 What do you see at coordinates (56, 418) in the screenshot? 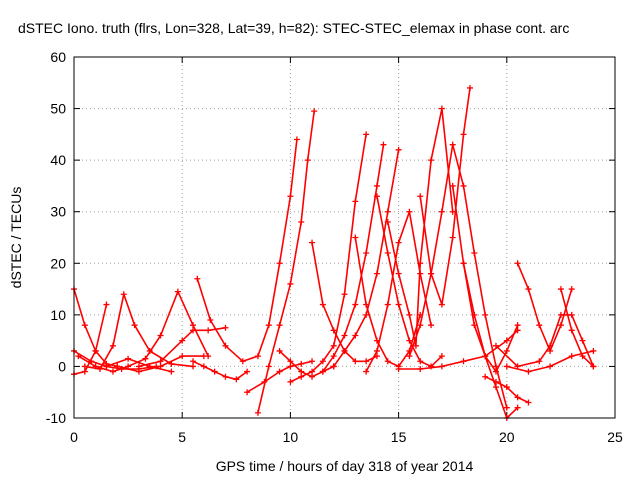
I see `y-tick-label: -10` at bounding box center [56, 418].